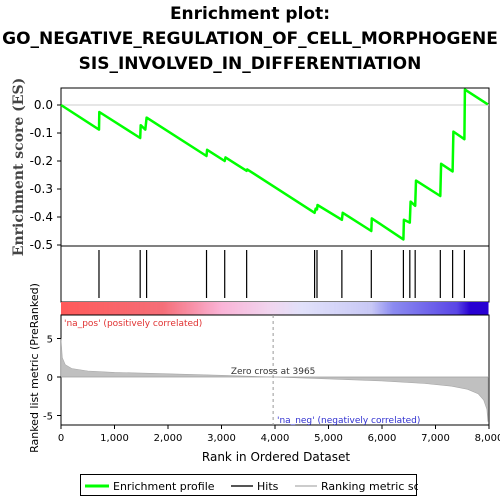  Describe the element at coordinates (114, 438) in the screenshot. I see `xtick-label: 1,000` at that location.